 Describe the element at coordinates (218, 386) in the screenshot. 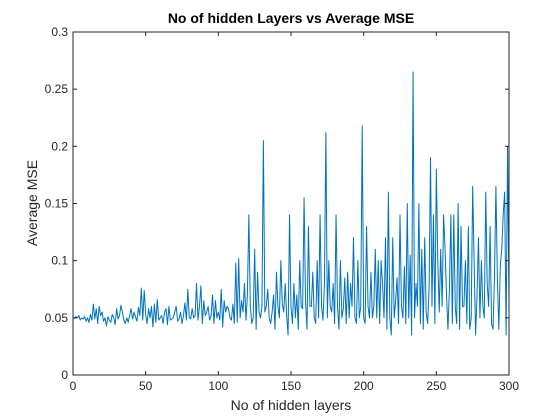

I see `x-tick-label: 100` at that location.